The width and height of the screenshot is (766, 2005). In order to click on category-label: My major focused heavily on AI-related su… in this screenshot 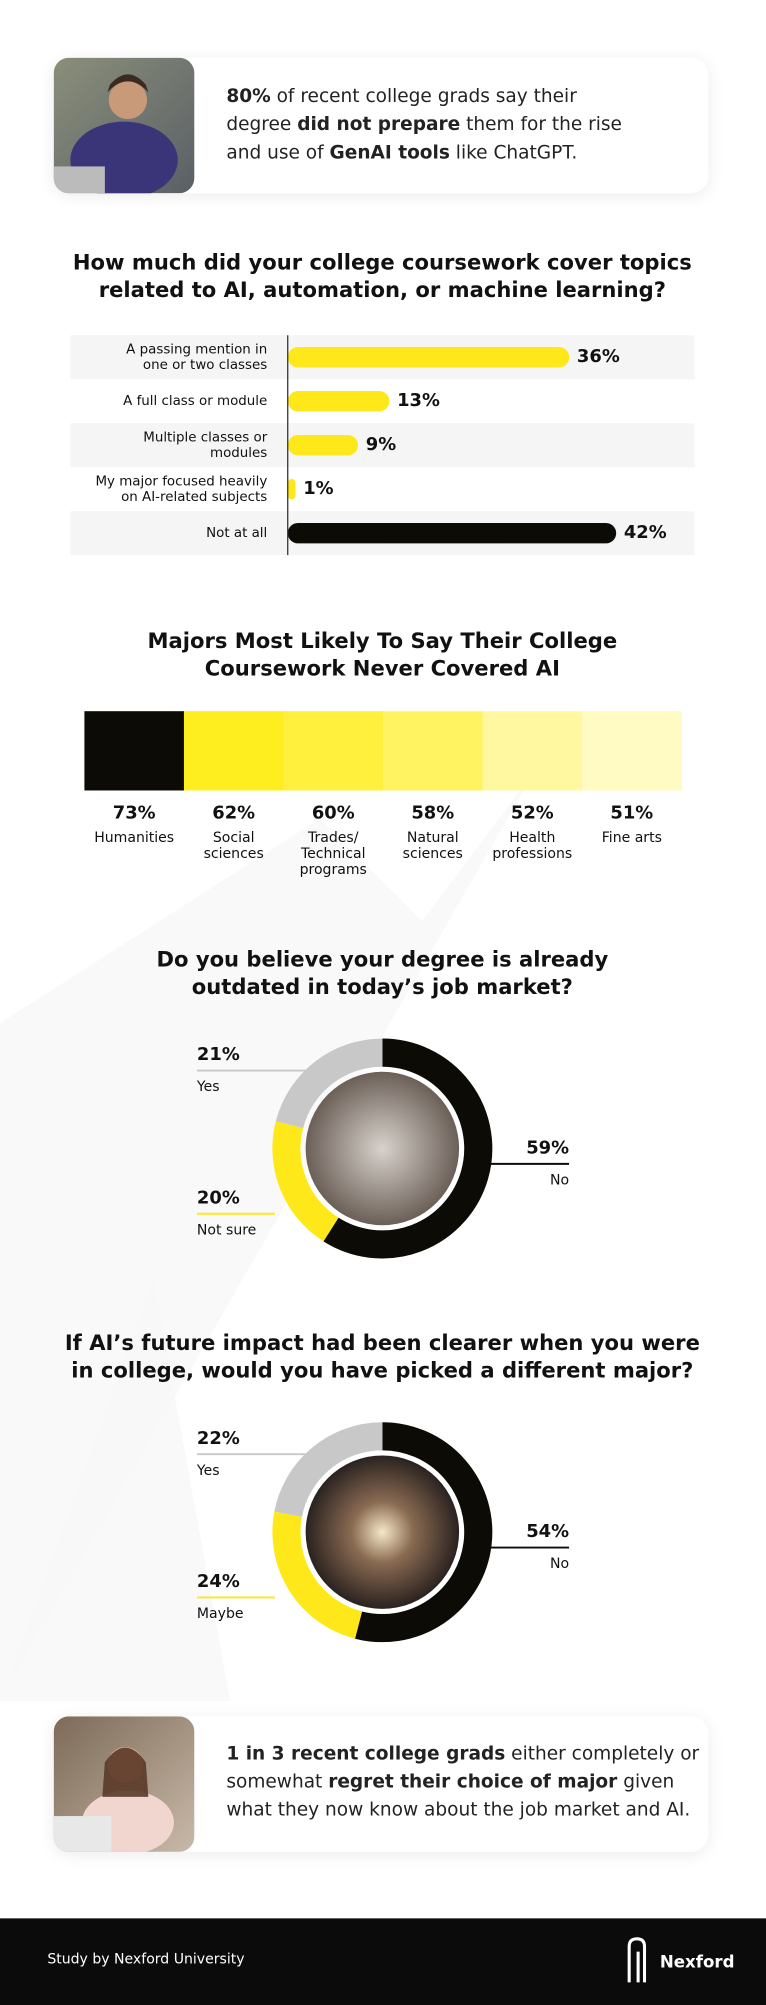, I will do `click(181, 490)`.